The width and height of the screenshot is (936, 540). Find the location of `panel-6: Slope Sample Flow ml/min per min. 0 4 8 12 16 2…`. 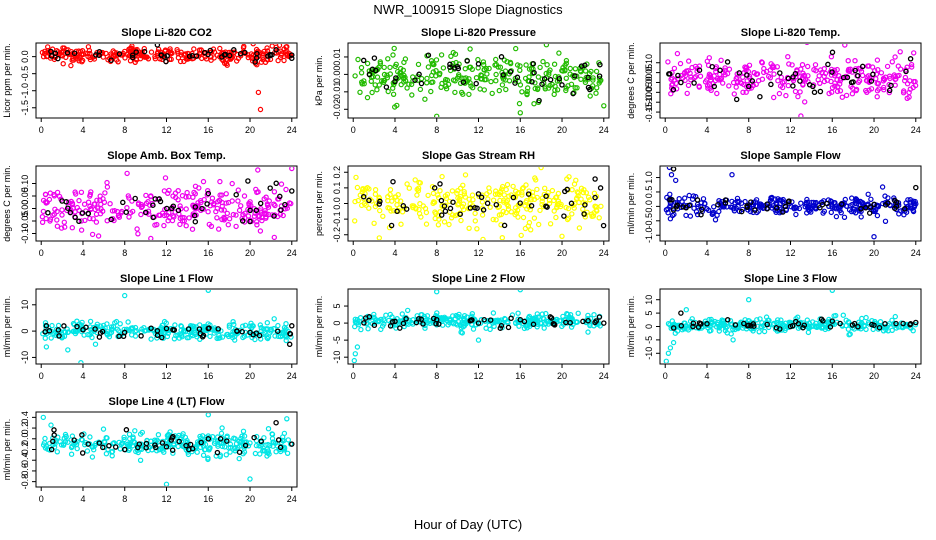

panel-6: Slope Sample Flow ml/min per min. 0 4 8 12 16 2… is located at coordinates (774, 204).